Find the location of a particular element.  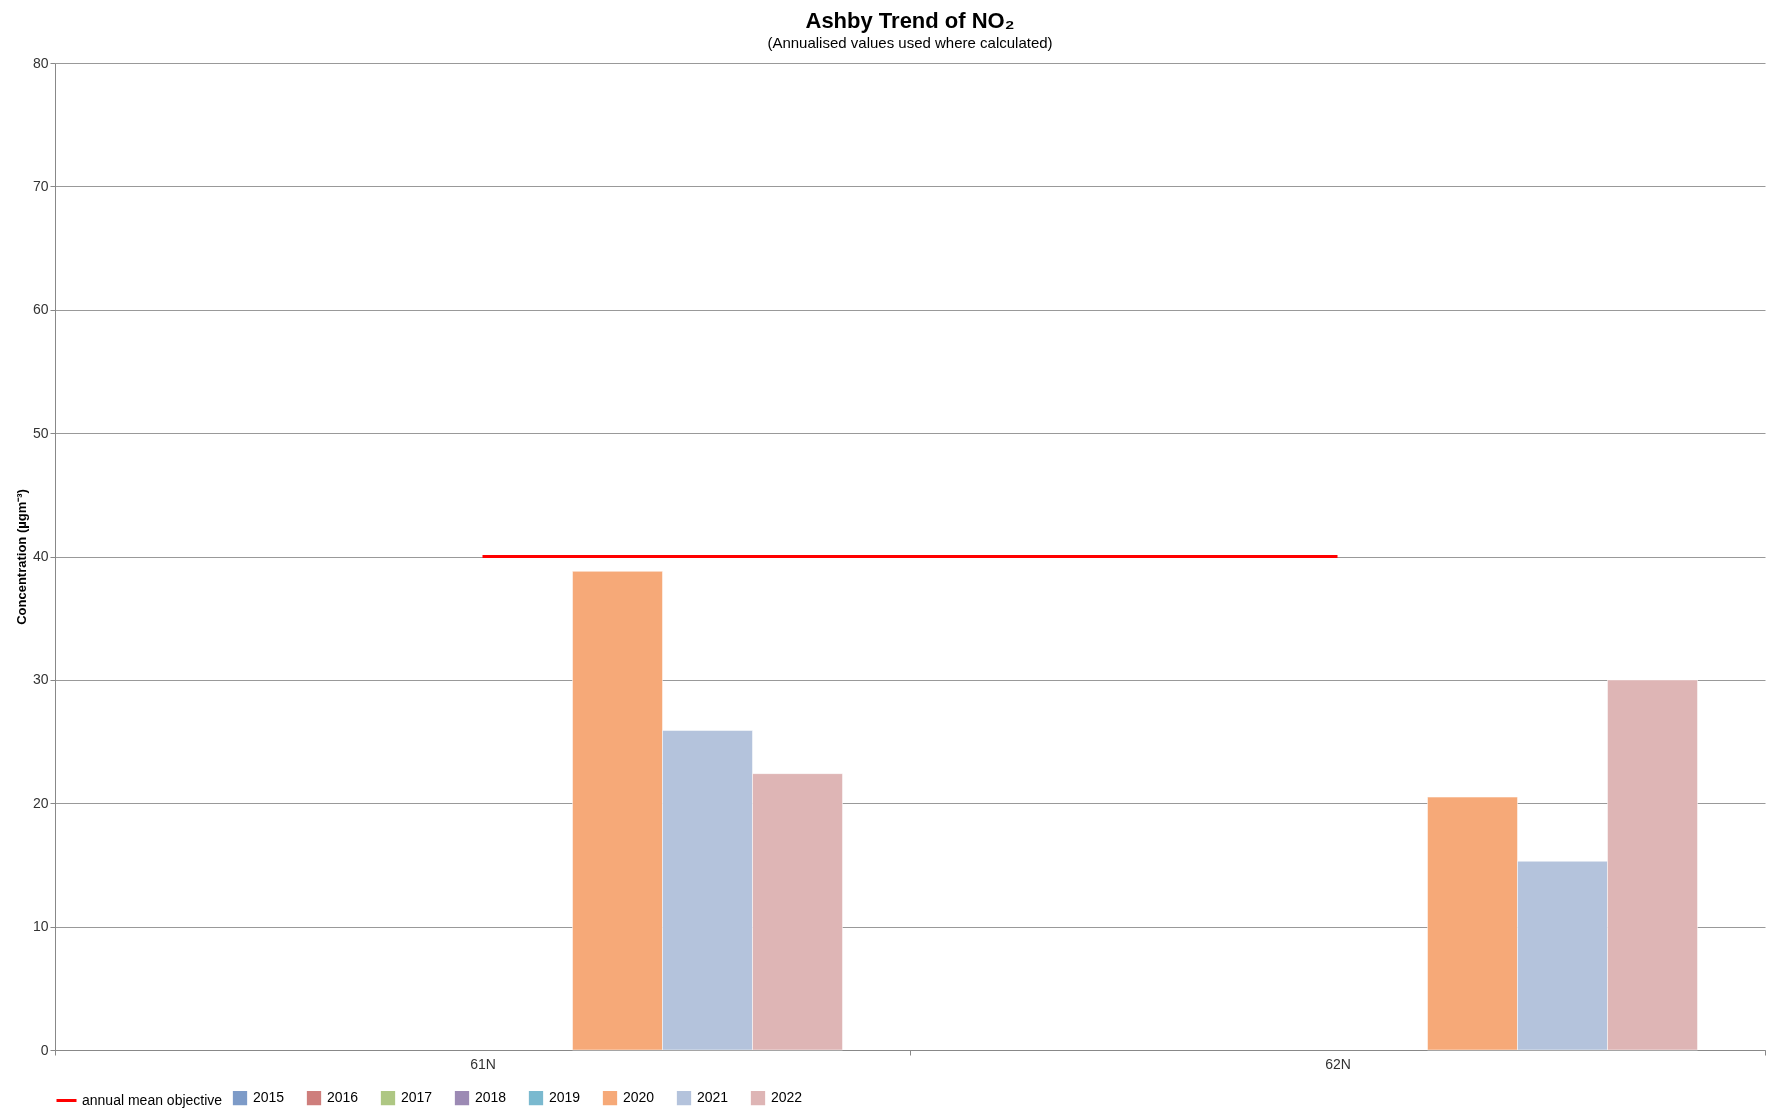

legend-label: 2017 is located at coordinates (417, 1097).